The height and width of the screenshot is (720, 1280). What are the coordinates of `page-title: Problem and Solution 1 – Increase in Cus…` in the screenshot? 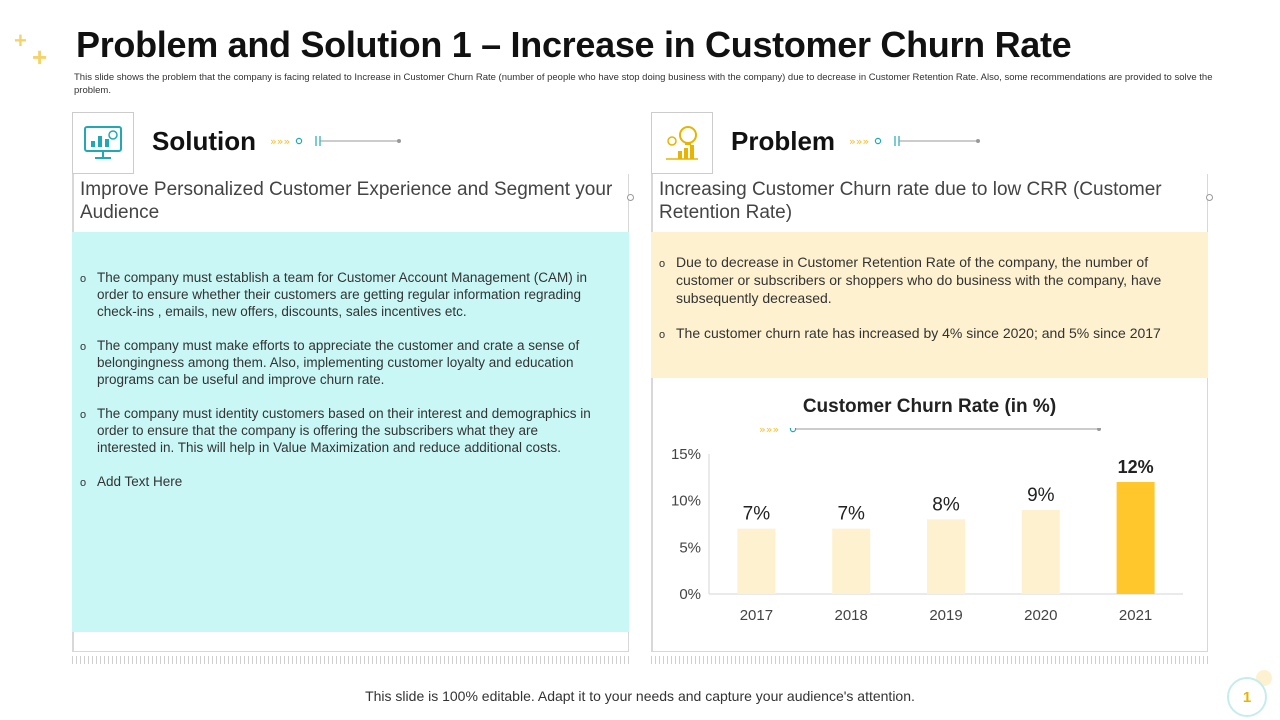 It's located at (574, 44).